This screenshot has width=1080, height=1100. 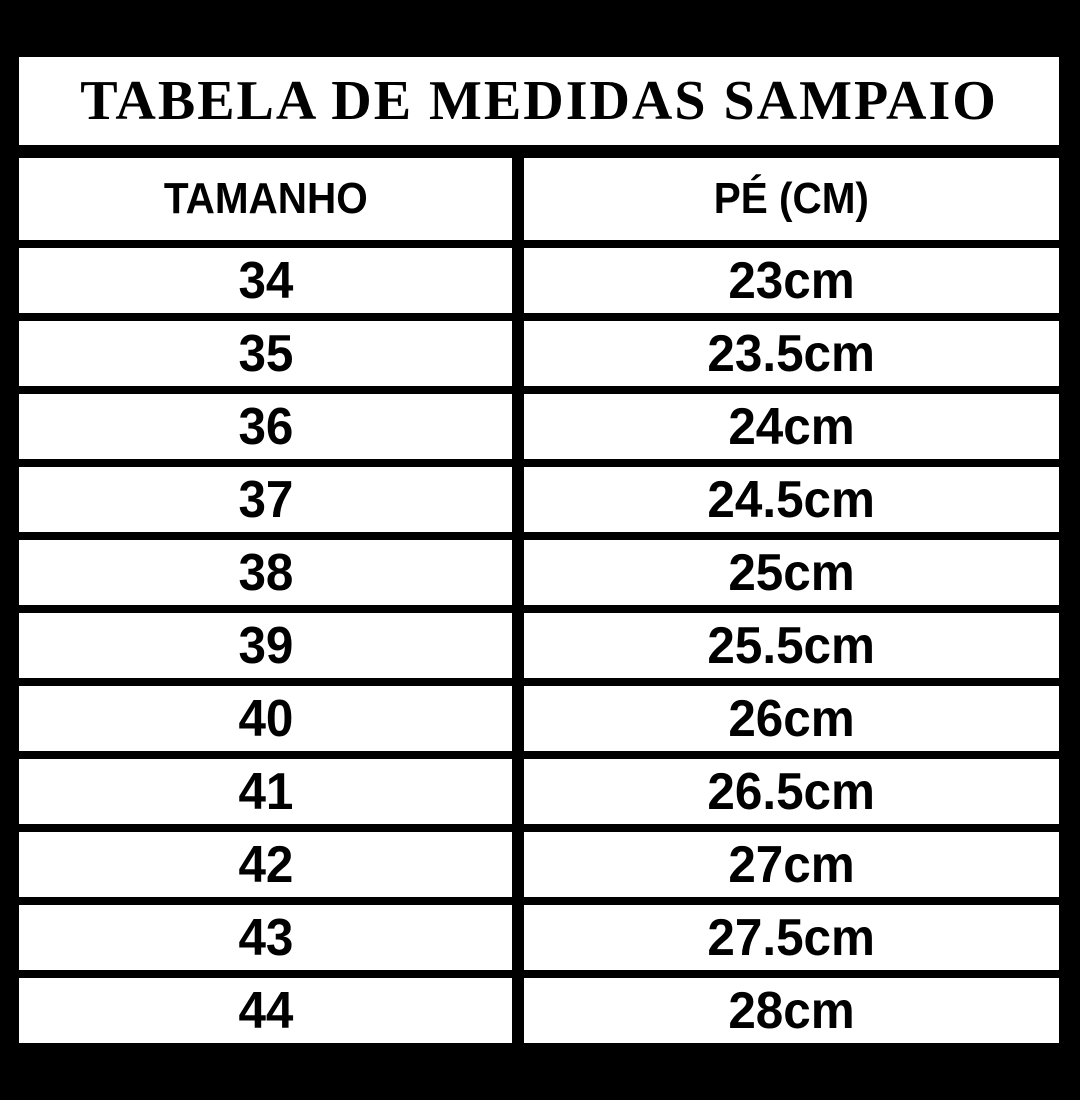 I want to click on table-row-1-foot-cell-value: 23.5cm, so click(x=791, y=353).